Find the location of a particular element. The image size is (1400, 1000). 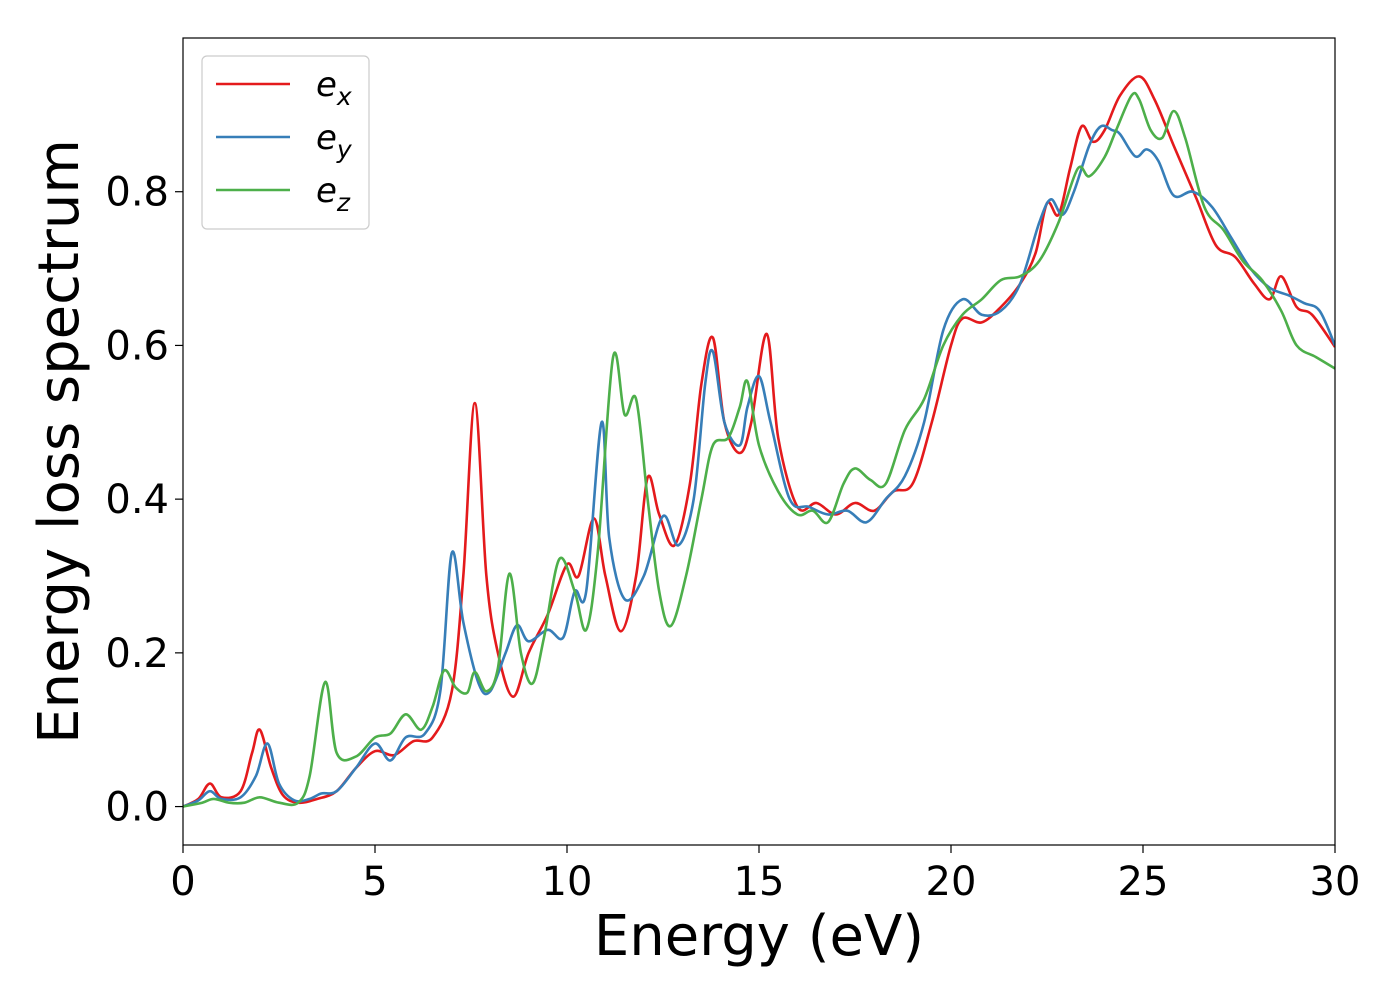

x-tick-label: 5 is located at coordinates (374, 882).